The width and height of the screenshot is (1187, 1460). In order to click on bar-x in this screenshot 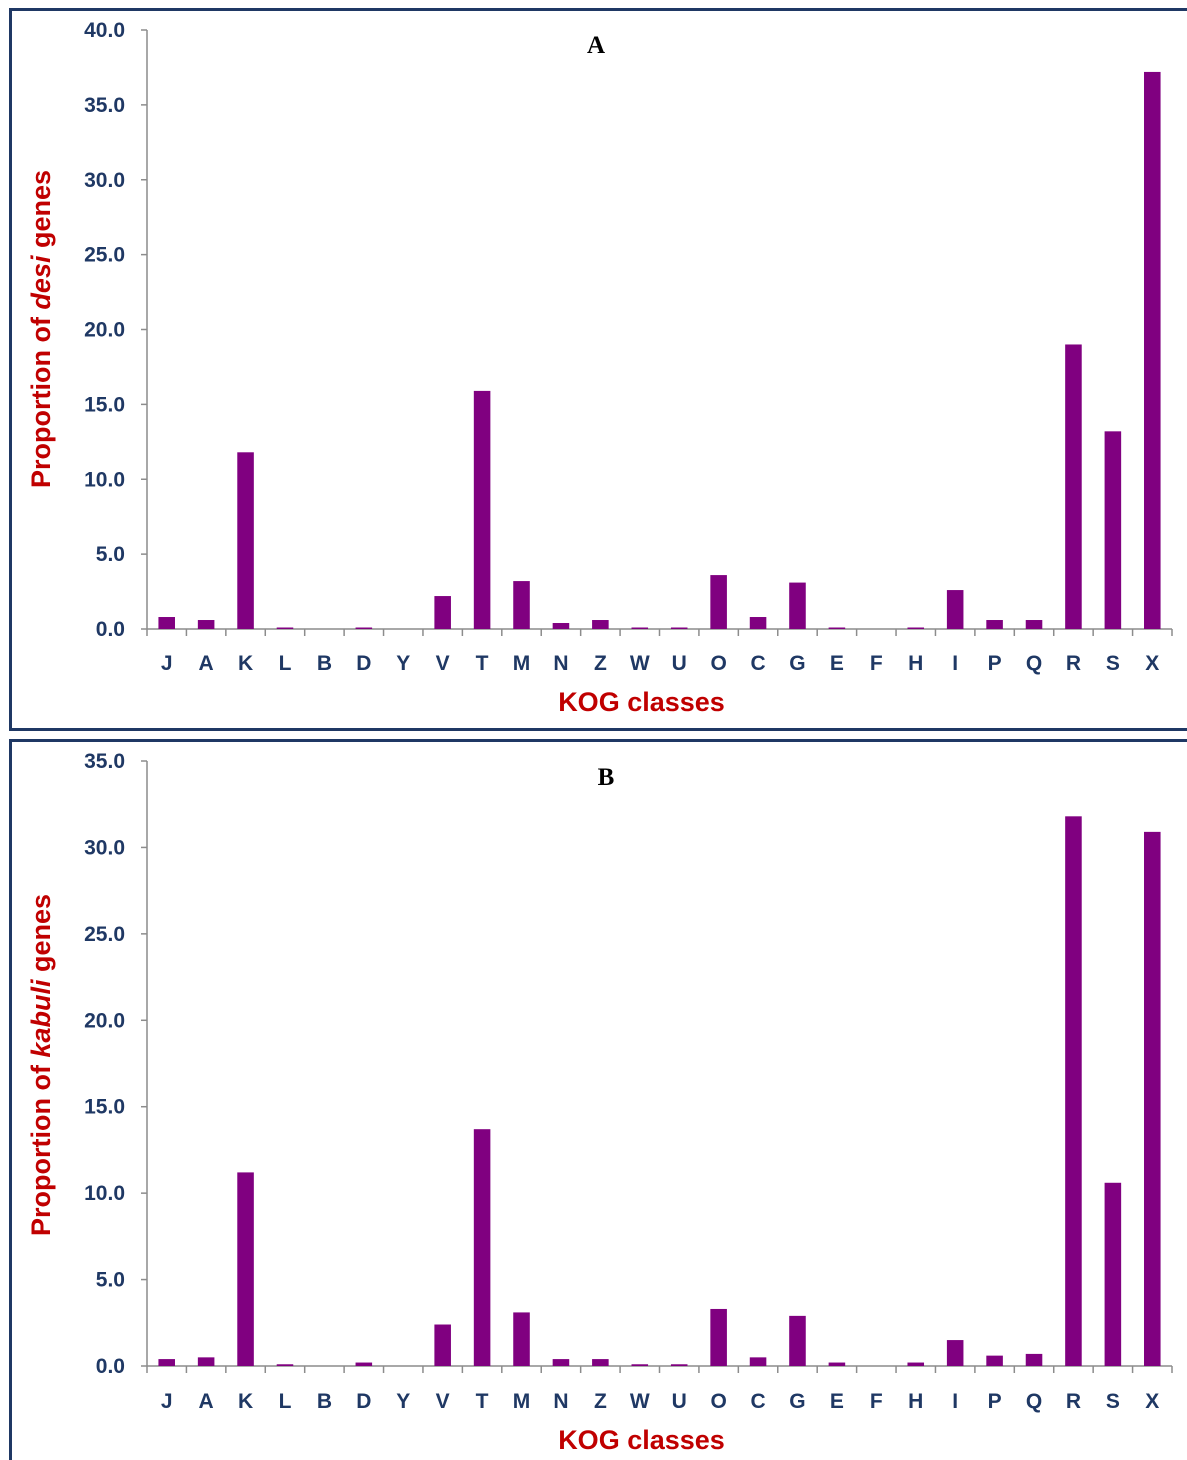, I will do `click(1152, 1098)`.